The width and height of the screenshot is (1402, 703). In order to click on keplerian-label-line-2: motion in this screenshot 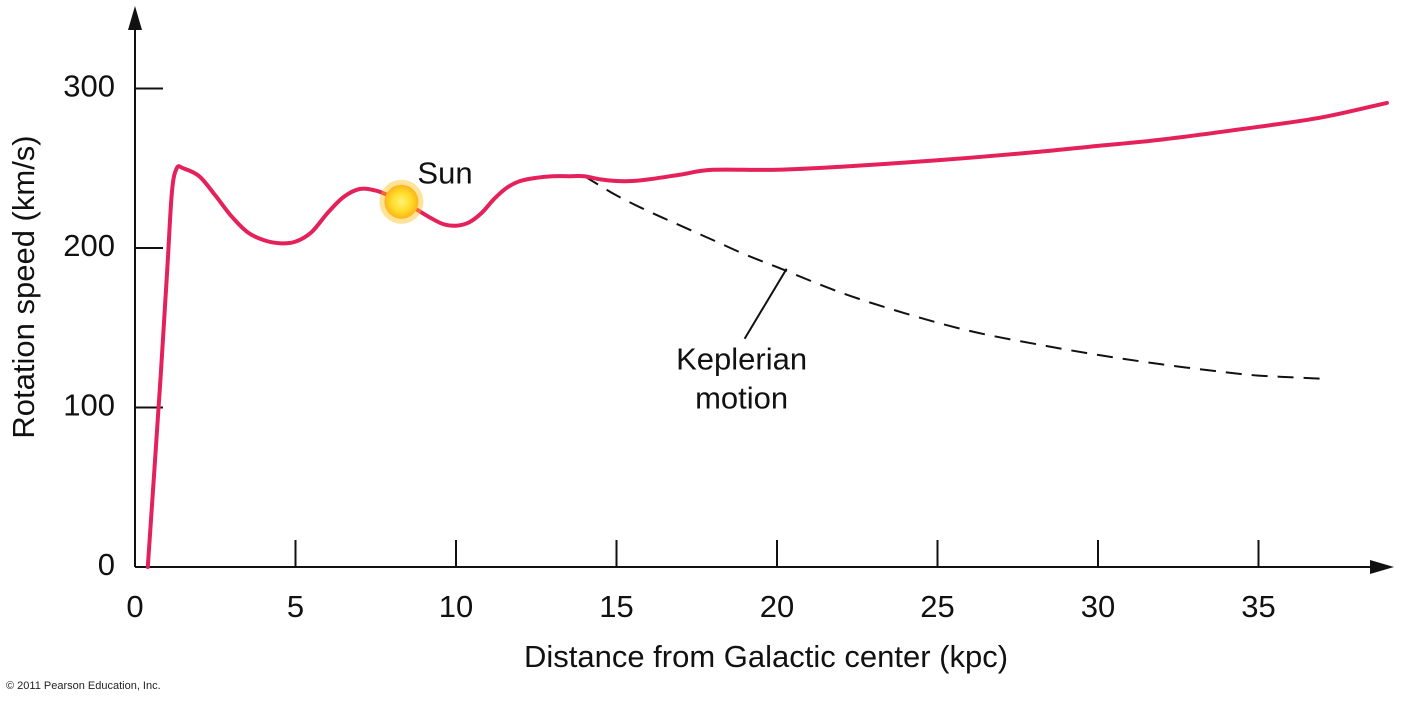, I will do `click(741, 398)`.